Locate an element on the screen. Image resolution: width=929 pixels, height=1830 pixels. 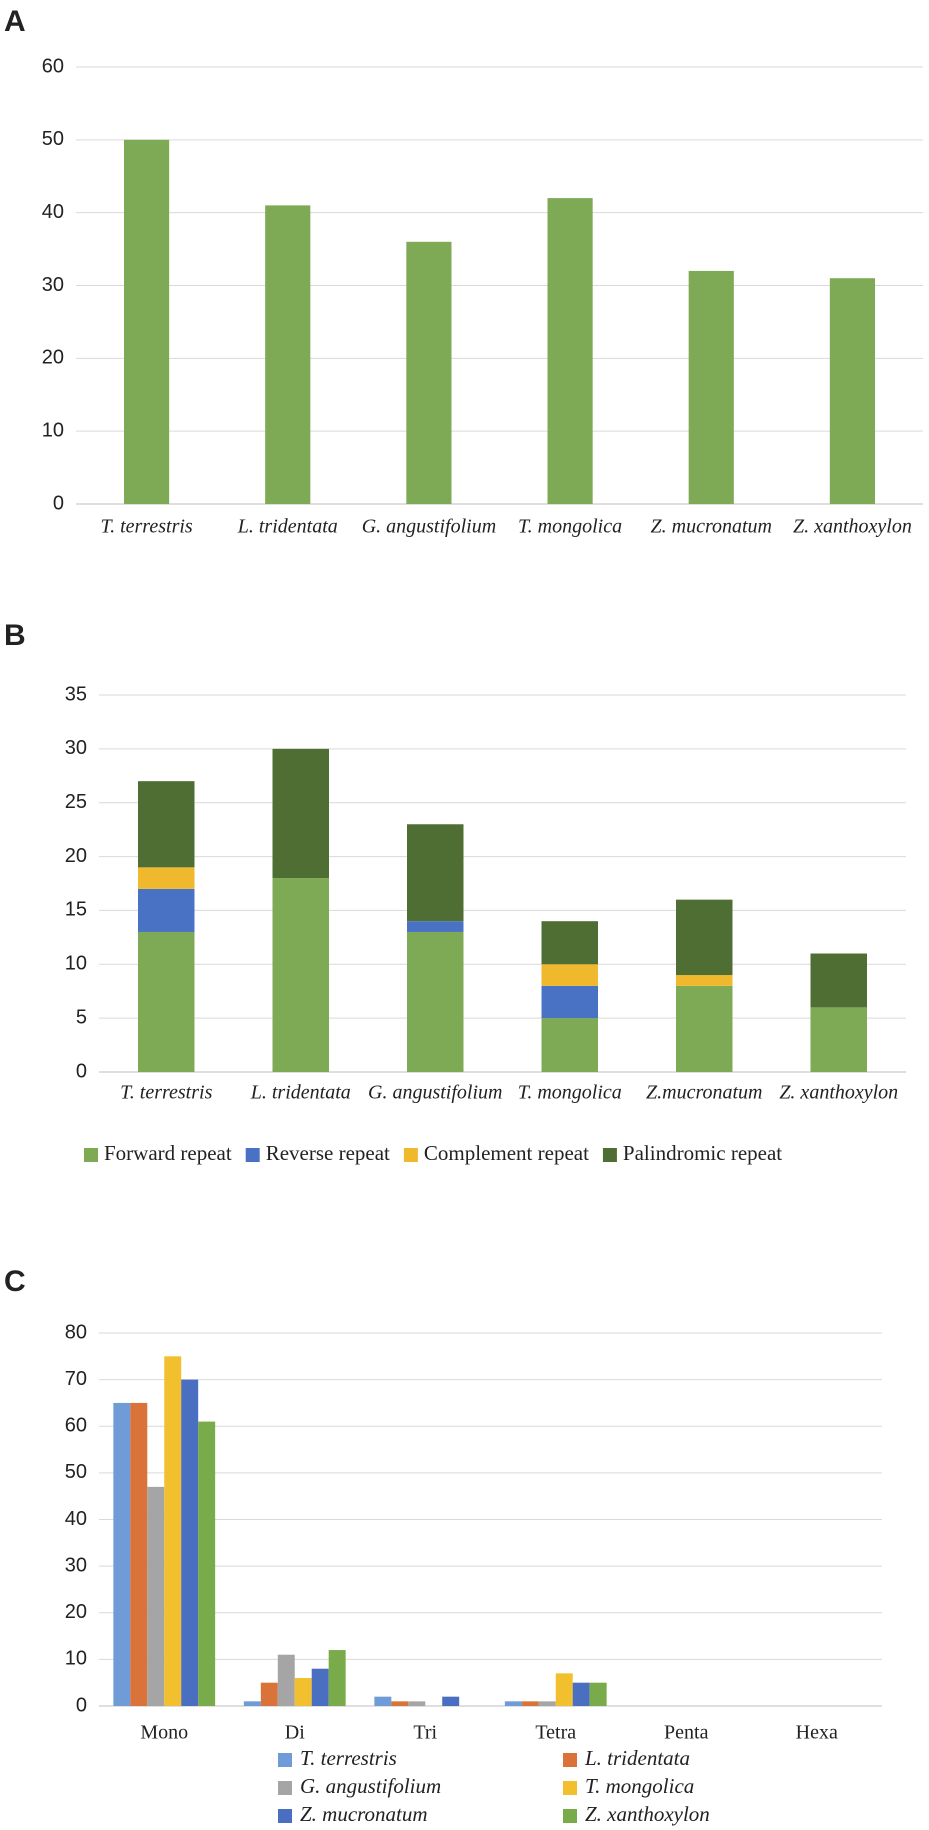
y-tick-label: 70 is located at coordinates (76, 1379).